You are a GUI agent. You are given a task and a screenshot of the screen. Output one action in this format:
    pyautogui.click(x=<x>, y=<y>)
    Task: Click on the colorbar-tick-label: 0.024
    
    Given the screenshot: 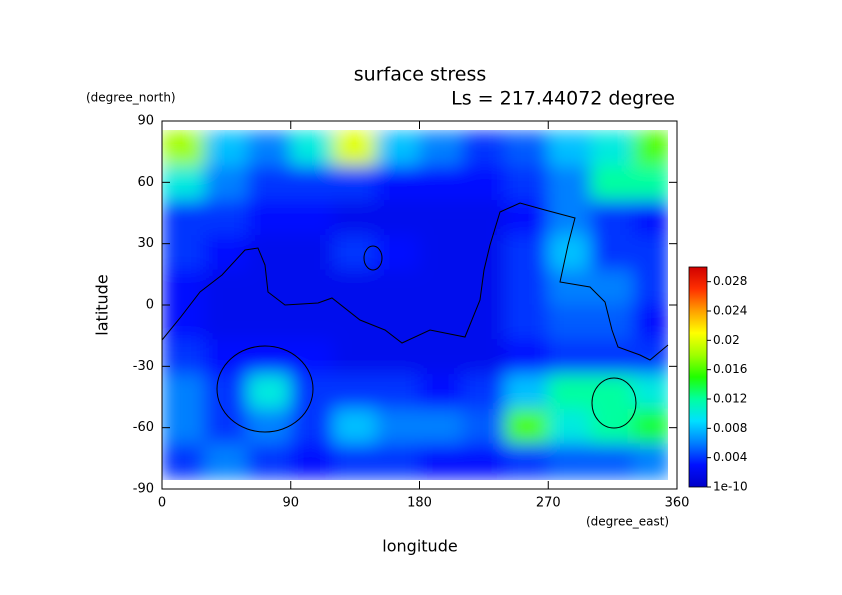 What is the action you would take?
    pyautogui.click(x=730, y=311)
    